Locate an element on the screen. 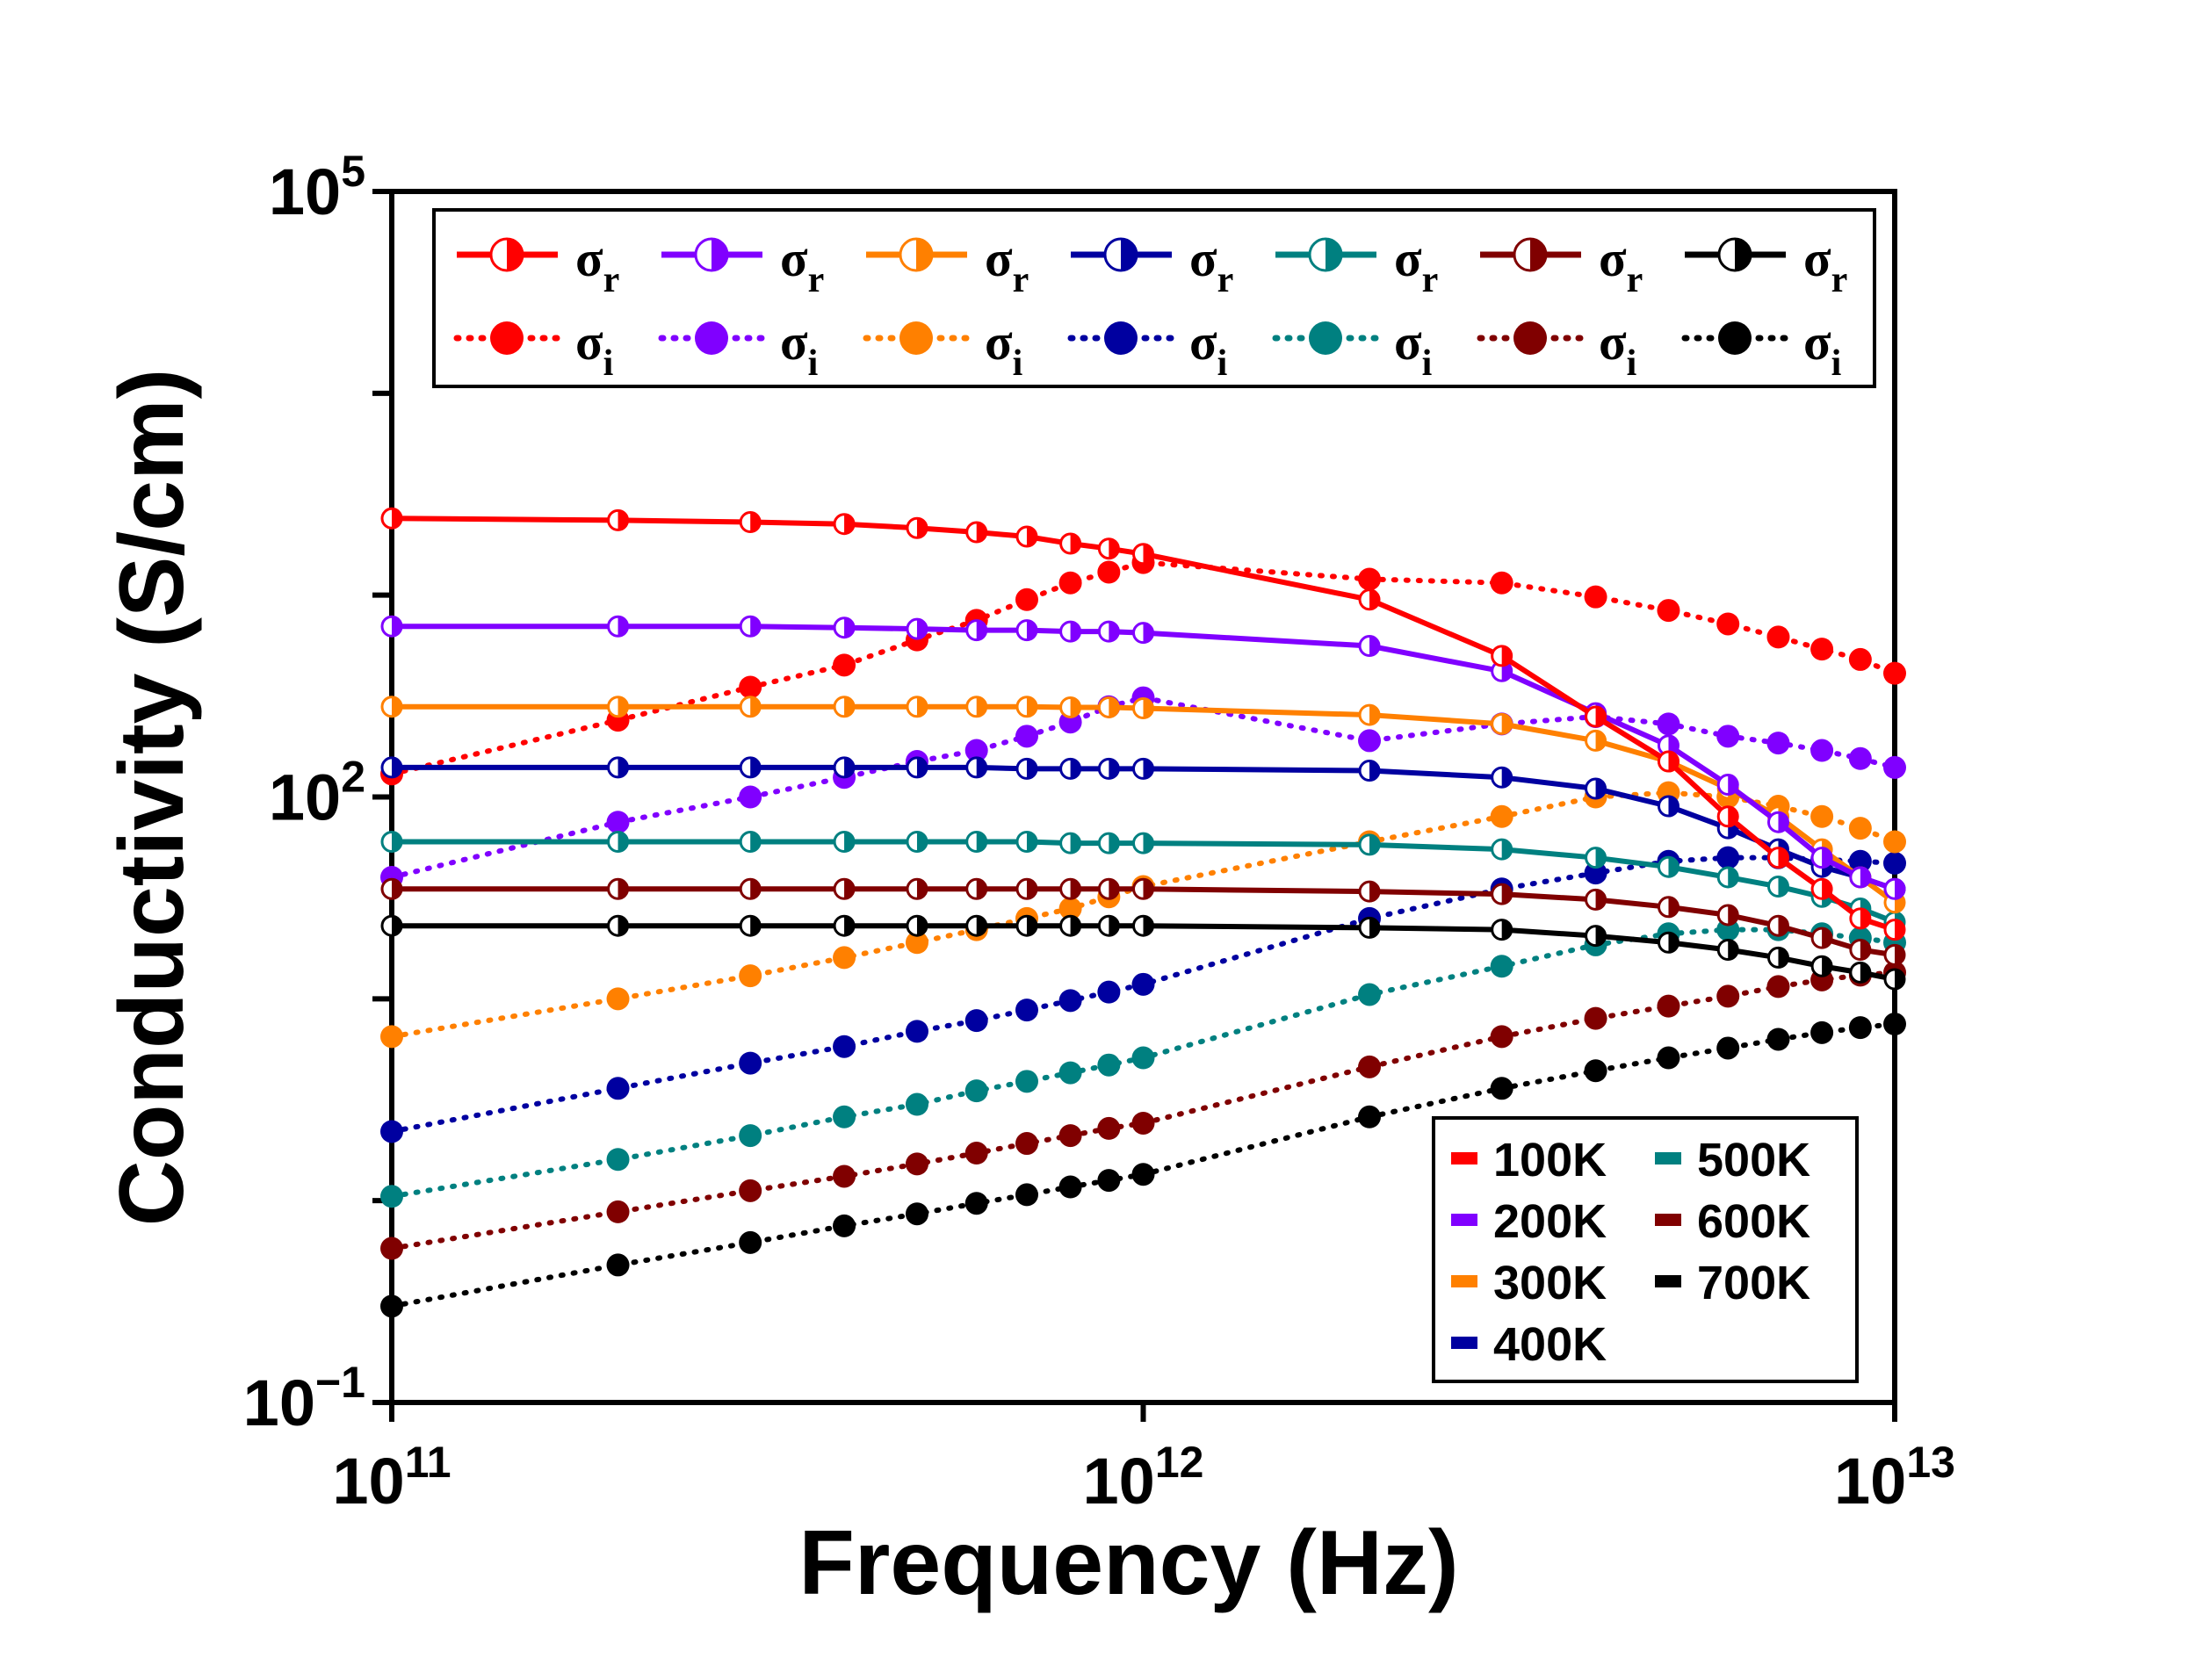 This screenshot has height=1680, width=2196. y-axis-title: Conductivity (S/cm) is located at coordinates (152, 798).